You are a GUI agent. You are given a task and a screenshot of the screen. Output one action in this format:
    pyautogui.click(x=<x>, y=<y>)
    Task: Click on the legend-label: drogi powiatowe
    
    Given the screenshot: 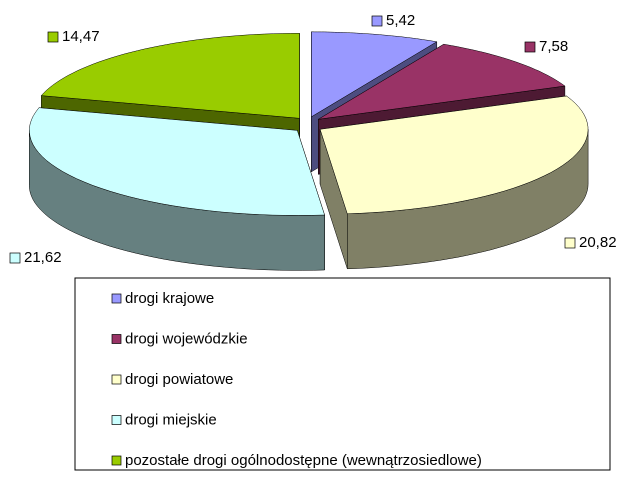 What is the action you would take?
    pyautogui.click(x=179, y=379)
    